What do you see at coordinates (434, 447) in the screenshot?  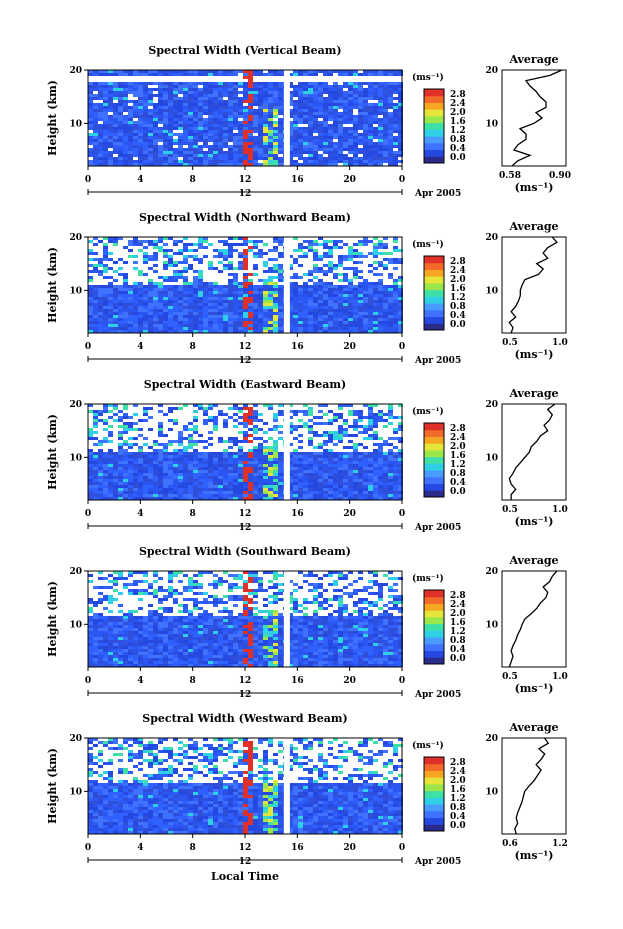 I see `colorbar-swatch` at bounding box center [434, 447].